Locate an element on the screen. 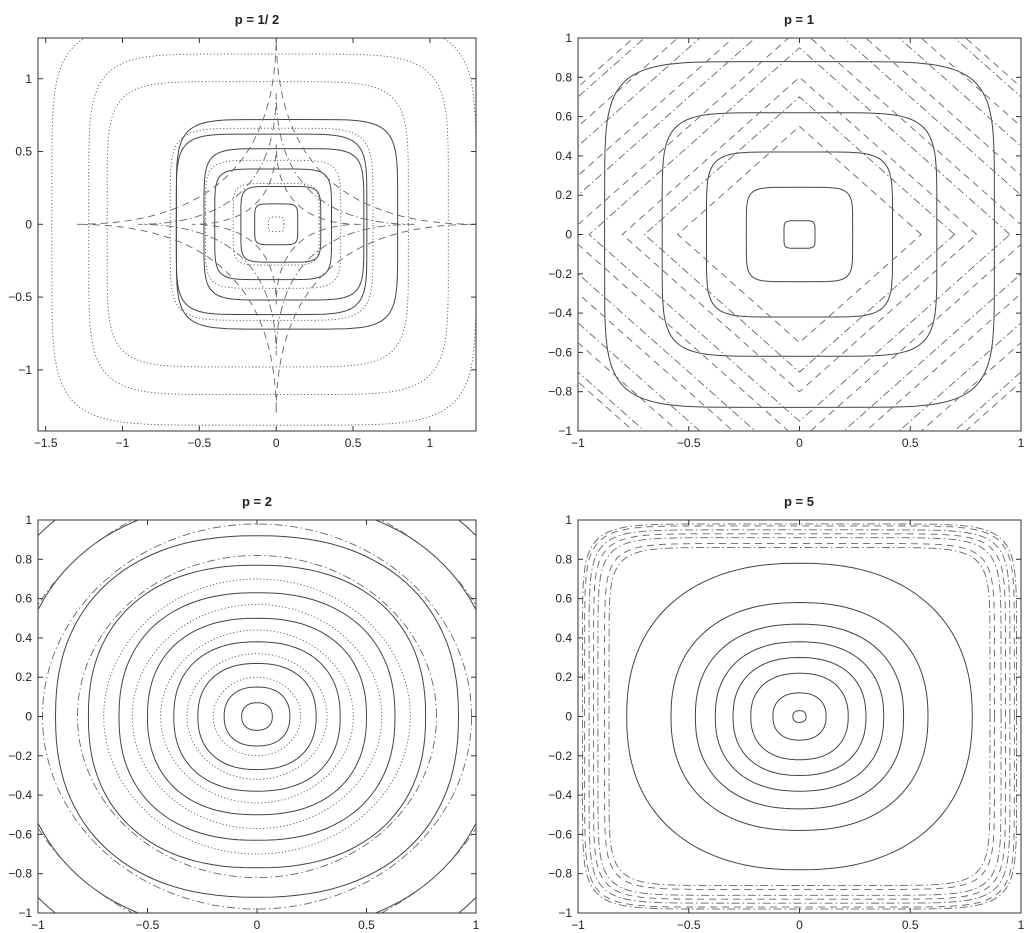  panel-title: p = 5 is located at coordinates (799, 501).